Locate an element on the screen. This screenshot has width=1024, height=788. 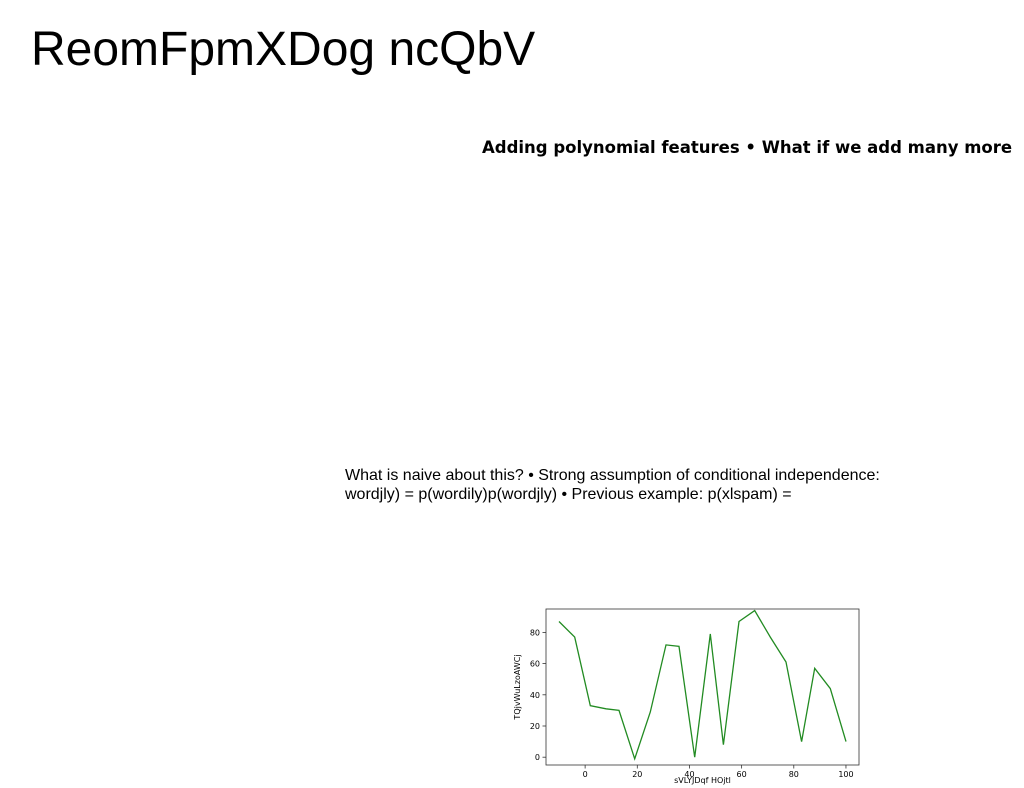
y-axis-label: TQjvWuLzoAWCj is located at coordinates (517, 687).